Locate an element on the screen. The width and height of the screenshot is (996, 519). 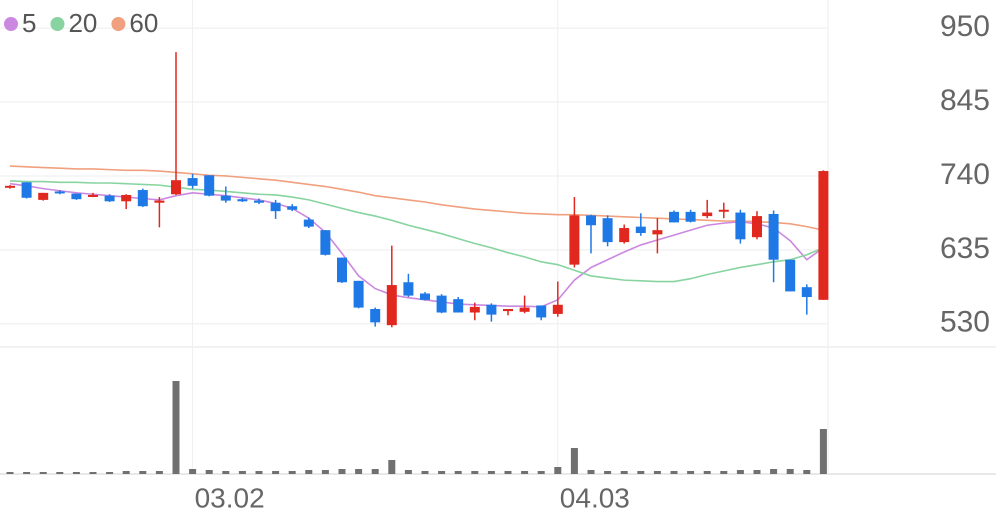
y-tick-label: 950 is located at coordinates (965, 26).